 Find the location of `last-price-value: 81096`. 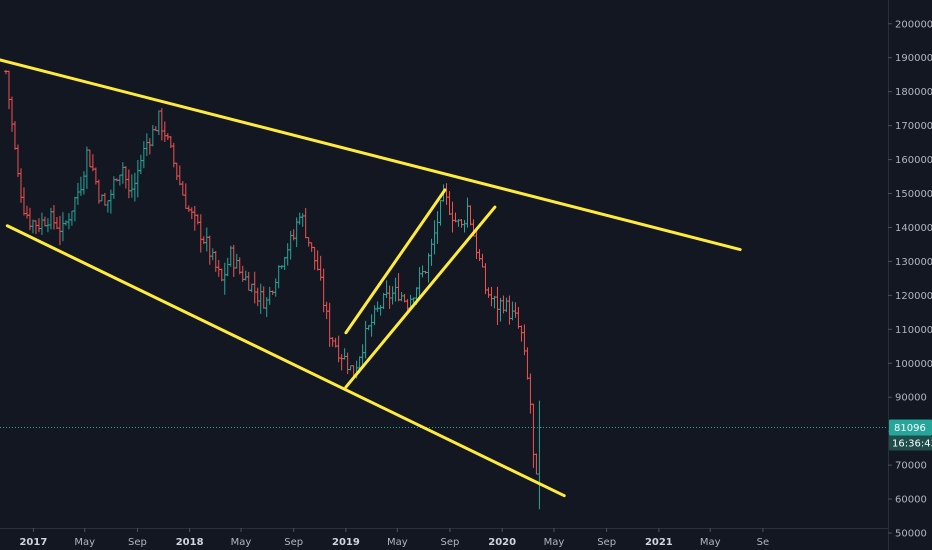

last-price-value: 81096 is located at coordinates (910, 428).